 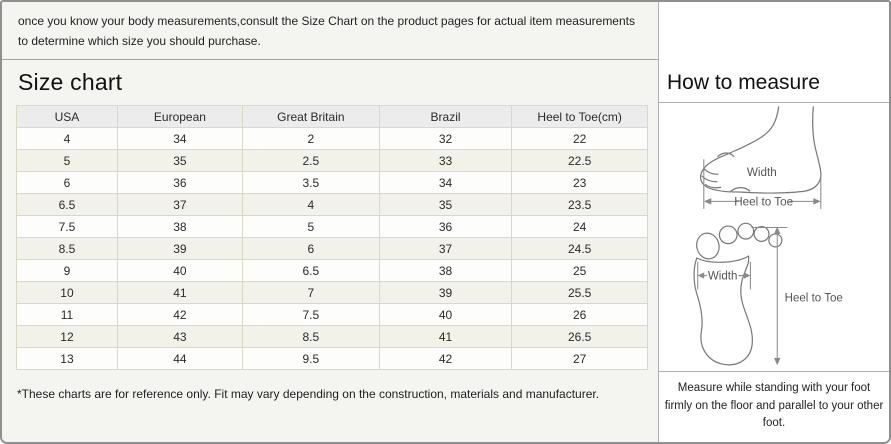 I want to click on table-cell: 38, so click(x=179, y=226).